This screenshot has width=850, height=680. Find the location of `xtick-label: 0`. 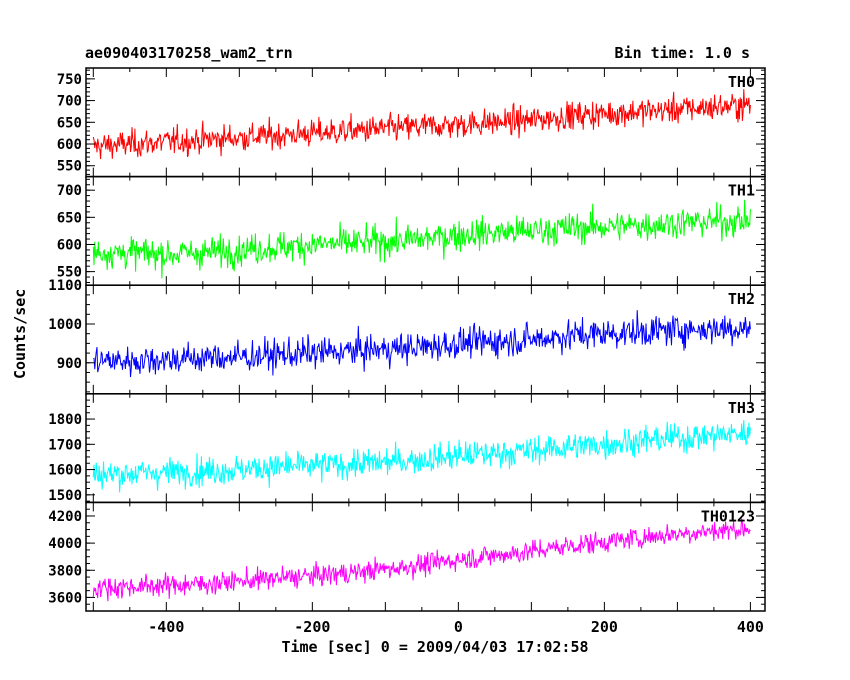

xtick-label: 0 is located at coordinates (458, 627).